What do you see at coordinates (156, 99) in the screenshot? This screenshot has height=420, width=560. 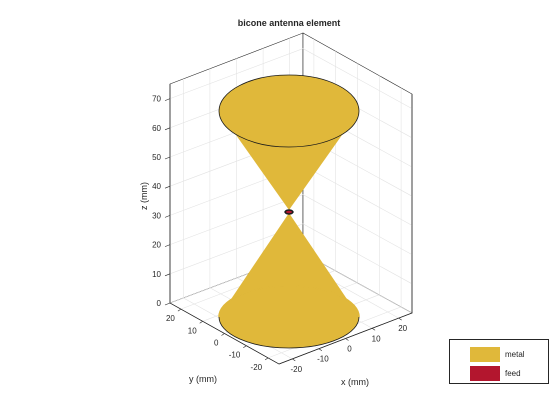 I see `z-tick-label: 70` at bounding box center [156, 99].